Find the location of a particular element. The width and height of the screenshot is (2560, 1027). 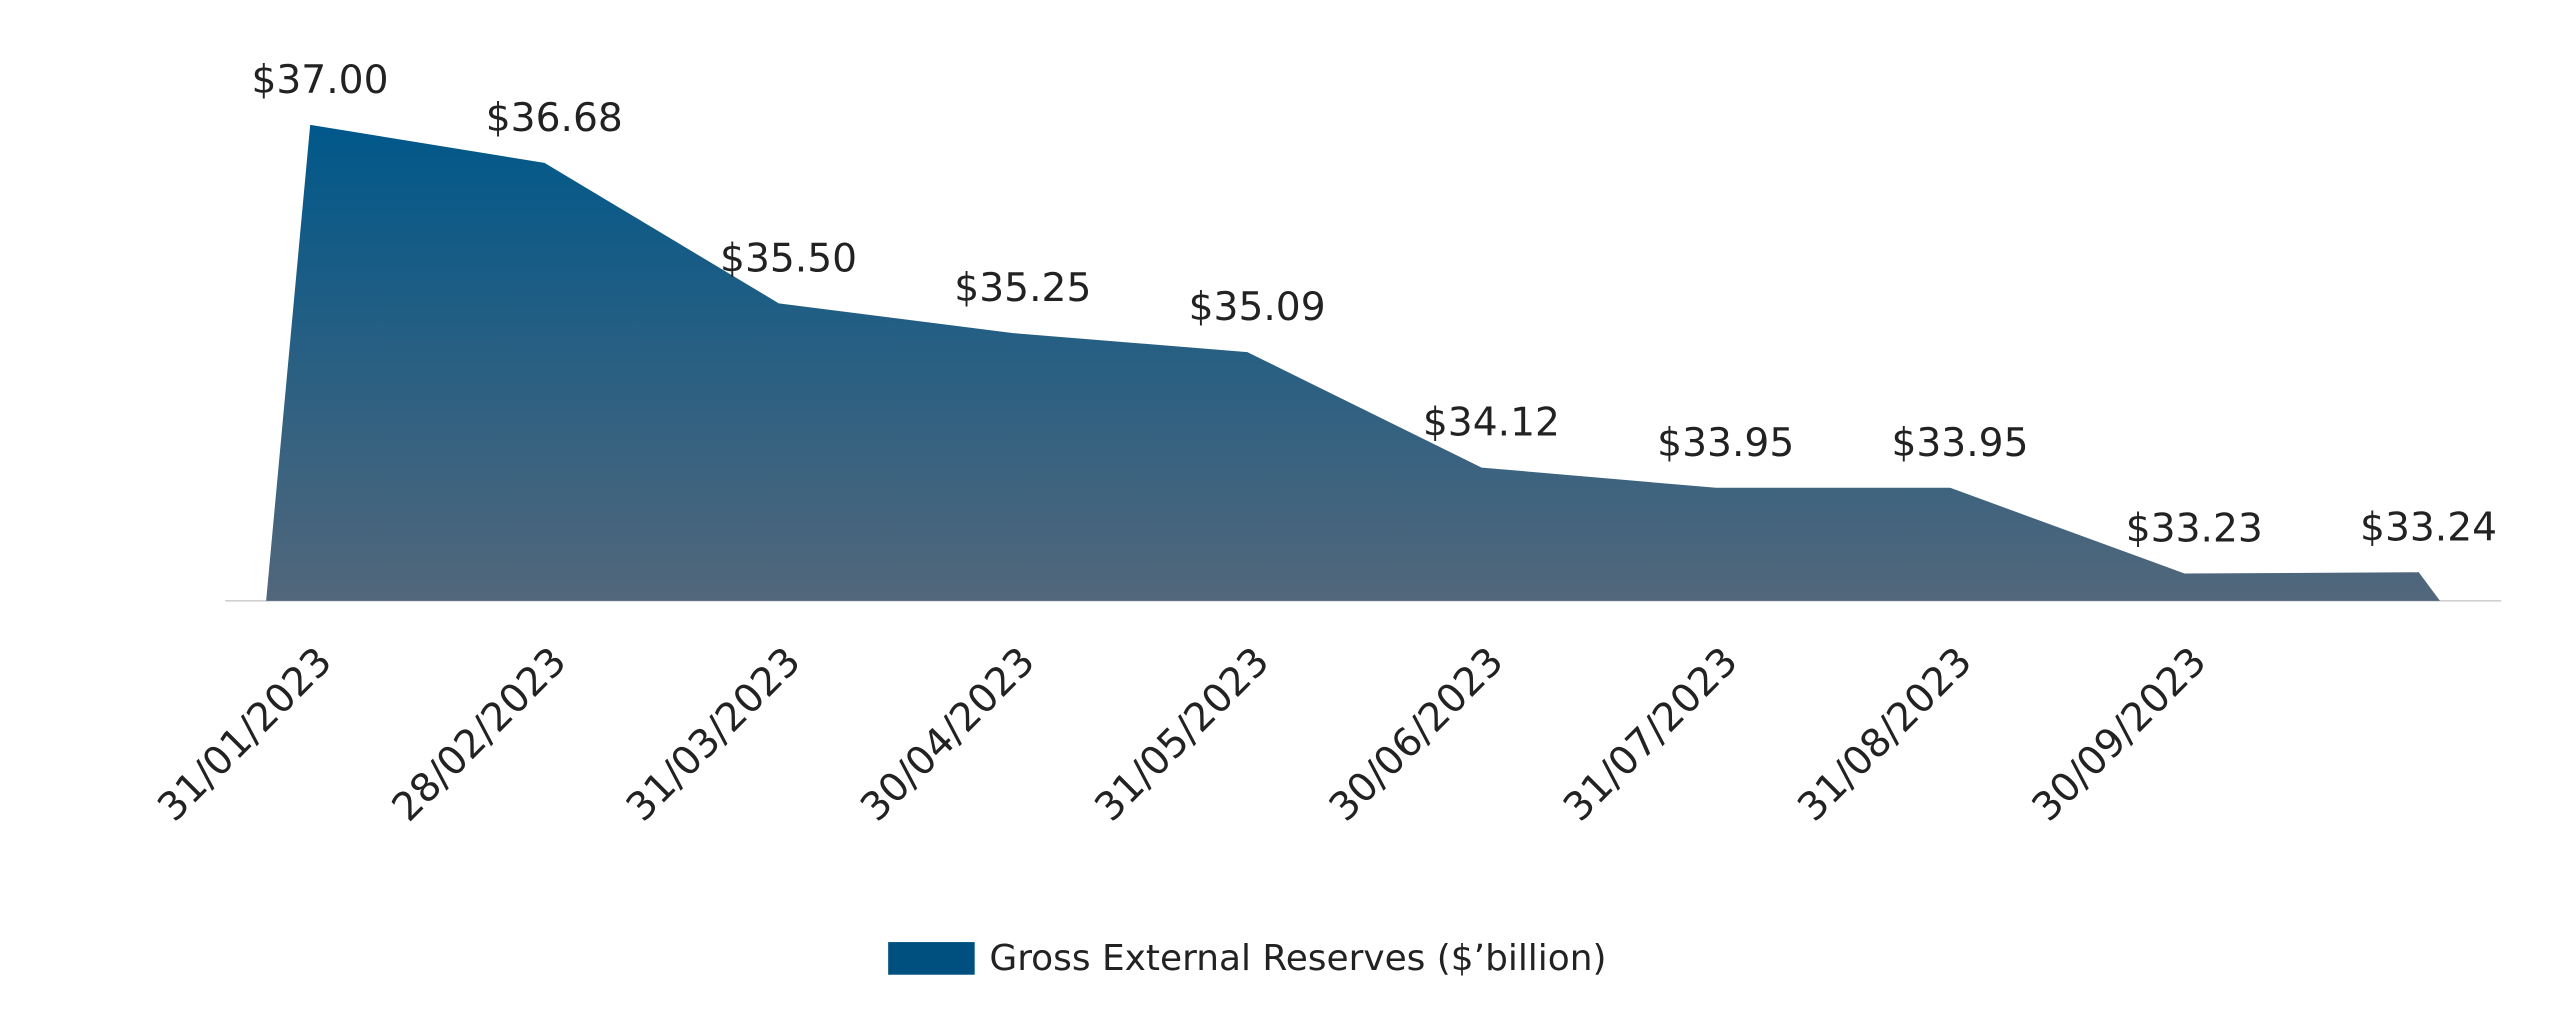

x-tick-label: 31/03/2023 is located at coordinates (713, 734).